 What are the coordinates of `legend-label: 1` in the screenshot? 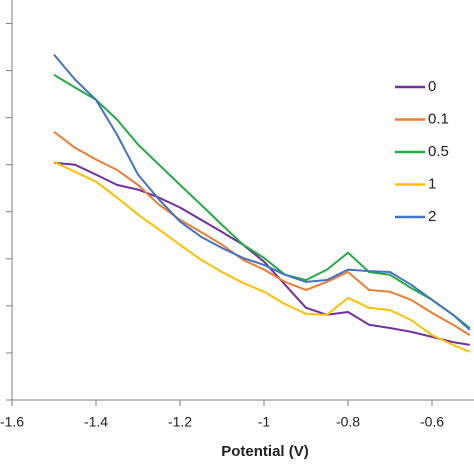 It's located at (432, 183).